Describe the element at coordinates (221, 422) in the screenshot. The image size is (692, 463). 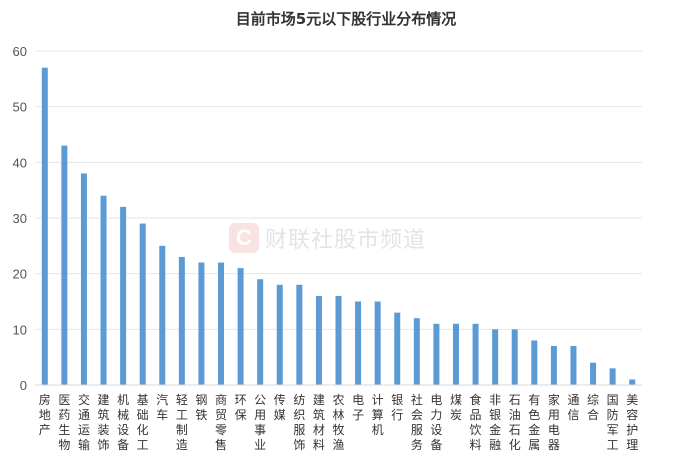
I see `x-tick-label: 商贸零售` at that location.